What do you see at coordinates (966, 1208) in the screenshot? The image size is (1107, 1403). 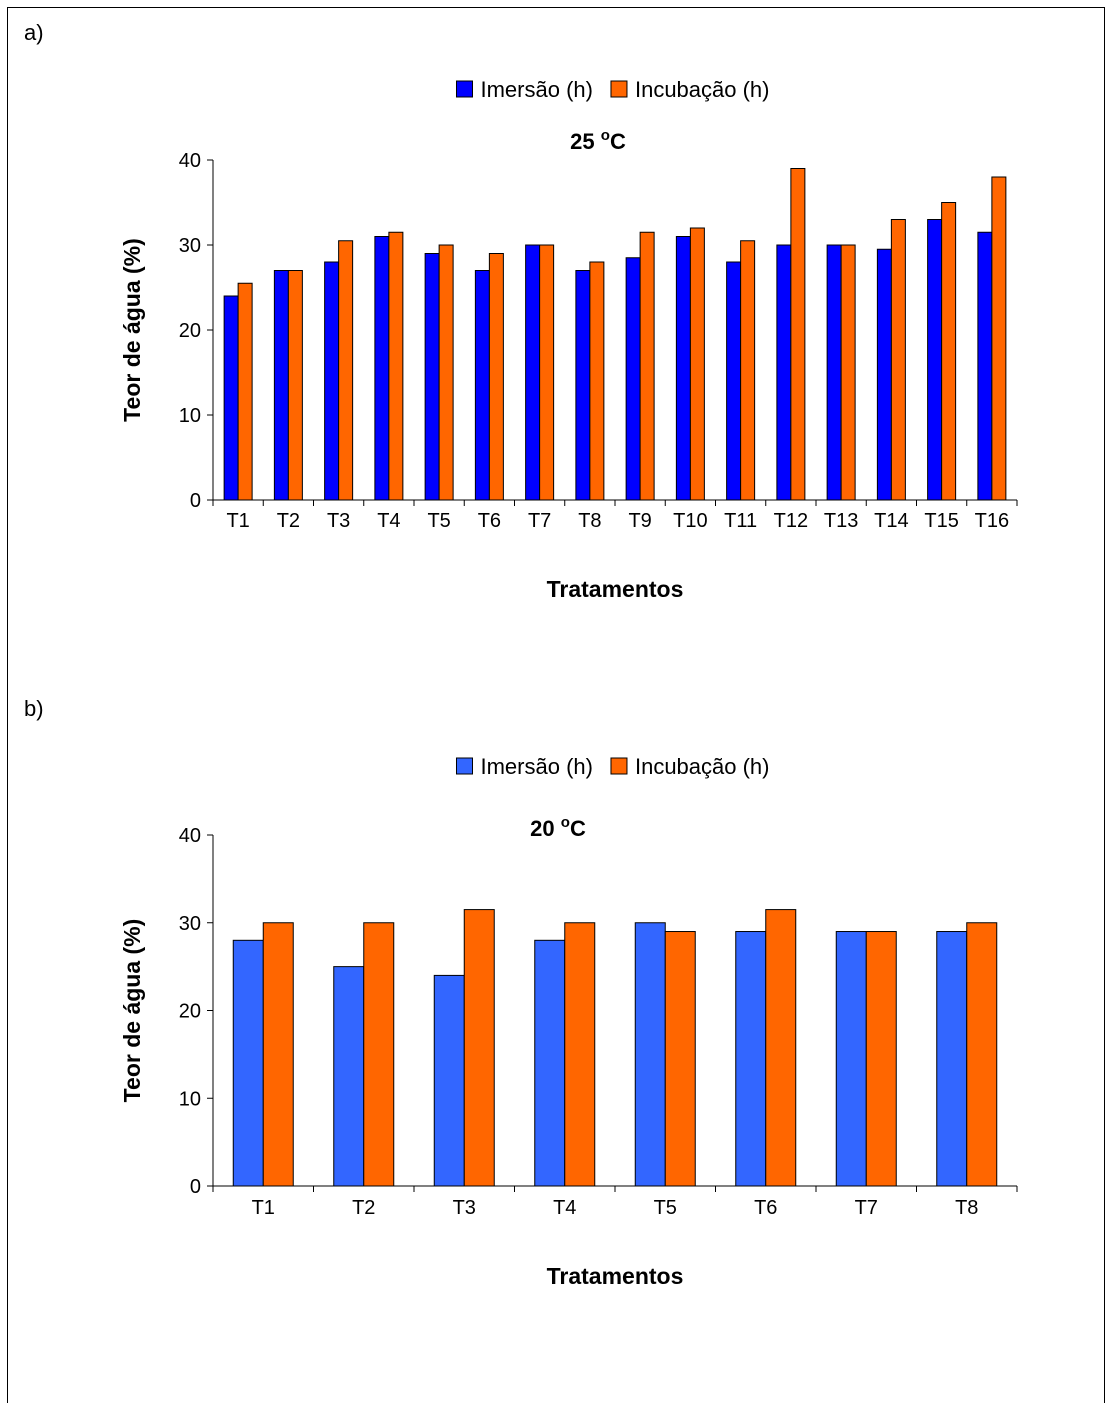 I see `x-tick-label: T8` at bounding box center [966, 1208].